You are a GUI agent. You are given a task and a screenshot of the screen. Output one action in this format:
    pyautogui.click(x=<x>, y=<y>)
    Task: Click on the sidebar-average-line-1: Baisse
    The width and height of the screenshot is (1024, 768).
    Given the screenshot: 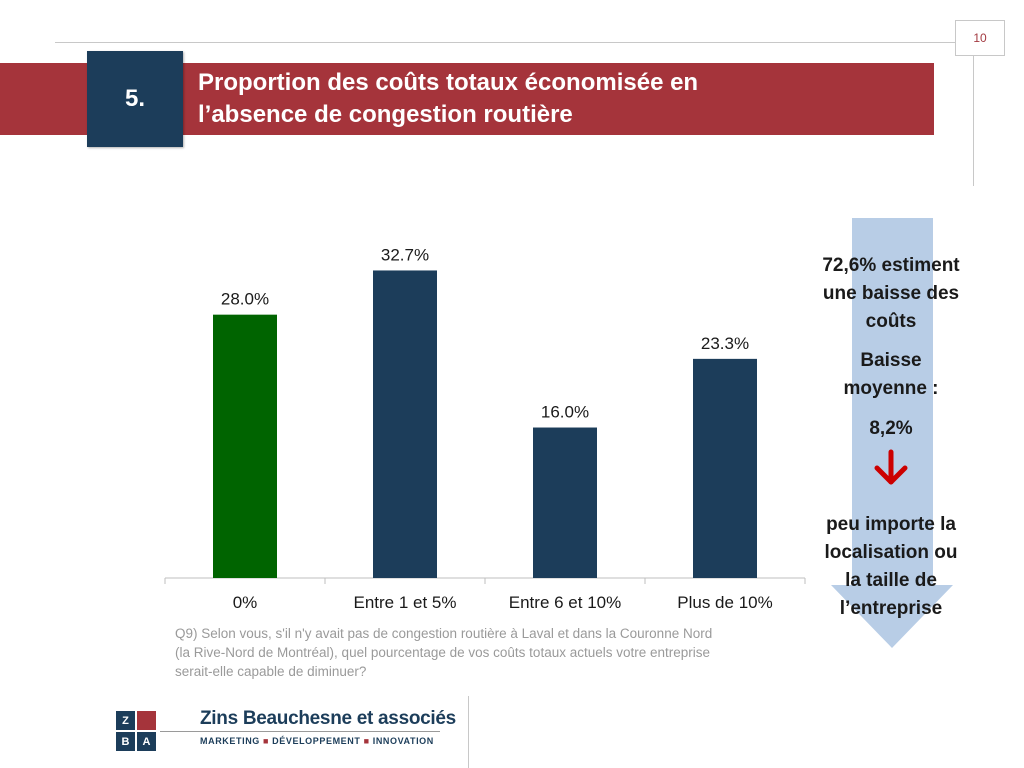 What is the action you would take?
    pyautogui.click(x=891, y=360)
    